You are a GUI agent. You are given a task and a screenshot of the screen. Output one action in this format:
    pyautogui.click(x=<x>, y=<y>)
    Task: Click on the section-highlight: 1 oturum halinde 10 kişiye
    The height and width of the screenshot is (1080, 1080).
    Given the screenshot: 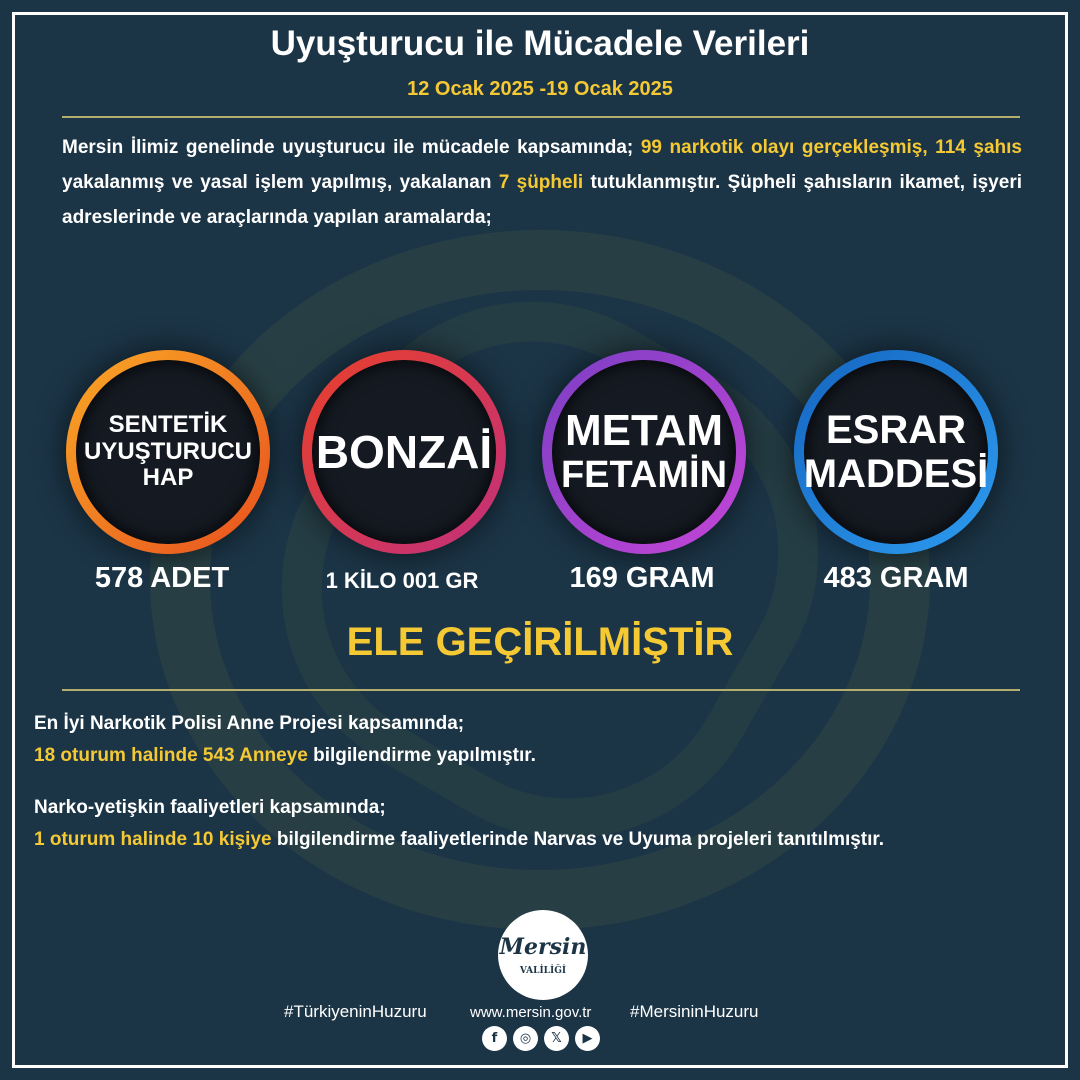 What is the action you would take?
    pyautogui.click(x=153, y=839)
    